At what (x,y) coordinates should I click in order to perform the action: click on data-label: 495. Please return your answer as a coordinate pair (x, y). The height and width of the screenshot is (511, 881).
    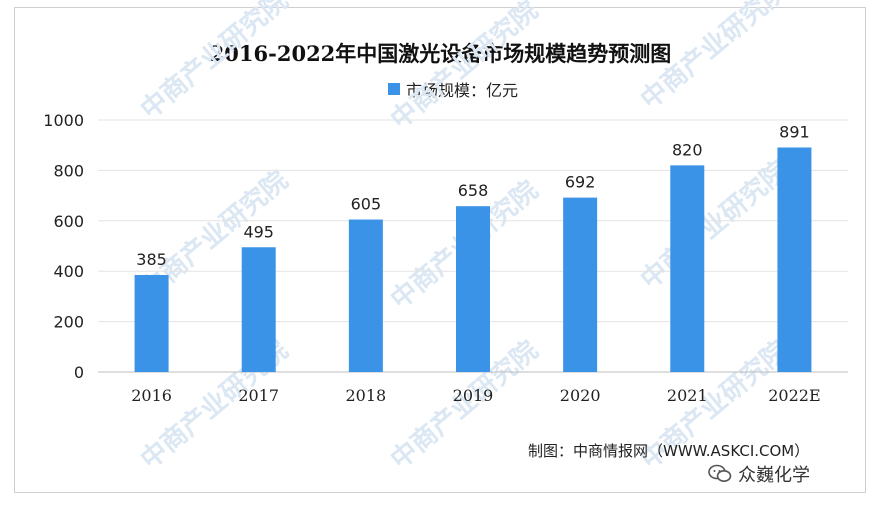
    Looking at the image, I should click on (258, 231).